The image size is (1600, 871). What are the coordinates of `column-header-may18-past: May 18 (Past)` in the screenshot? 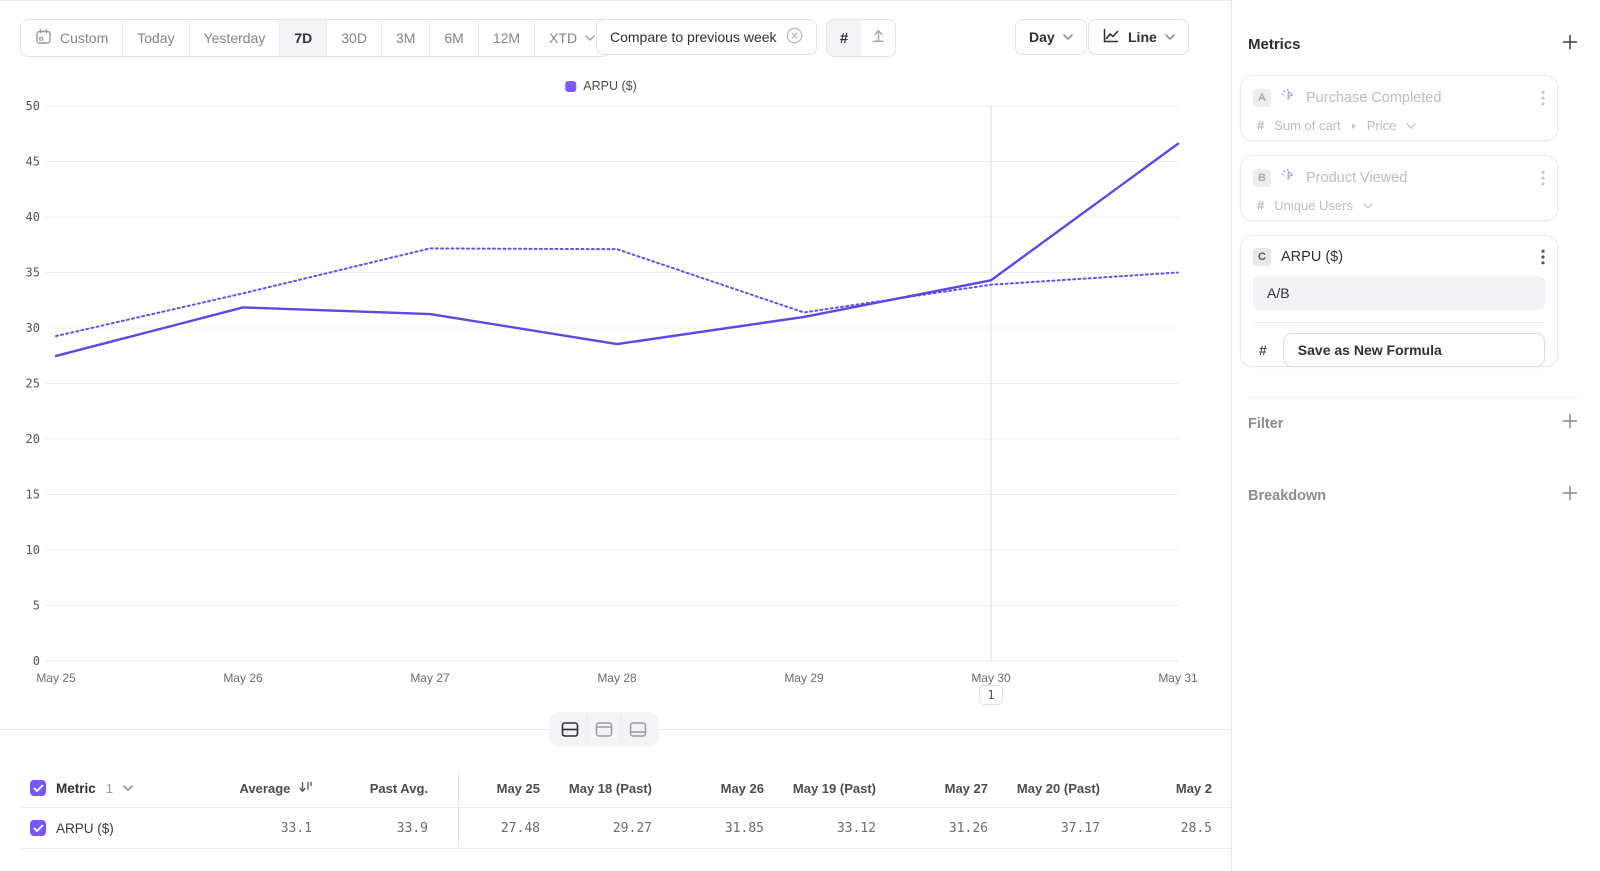 It's located at (610, 788).